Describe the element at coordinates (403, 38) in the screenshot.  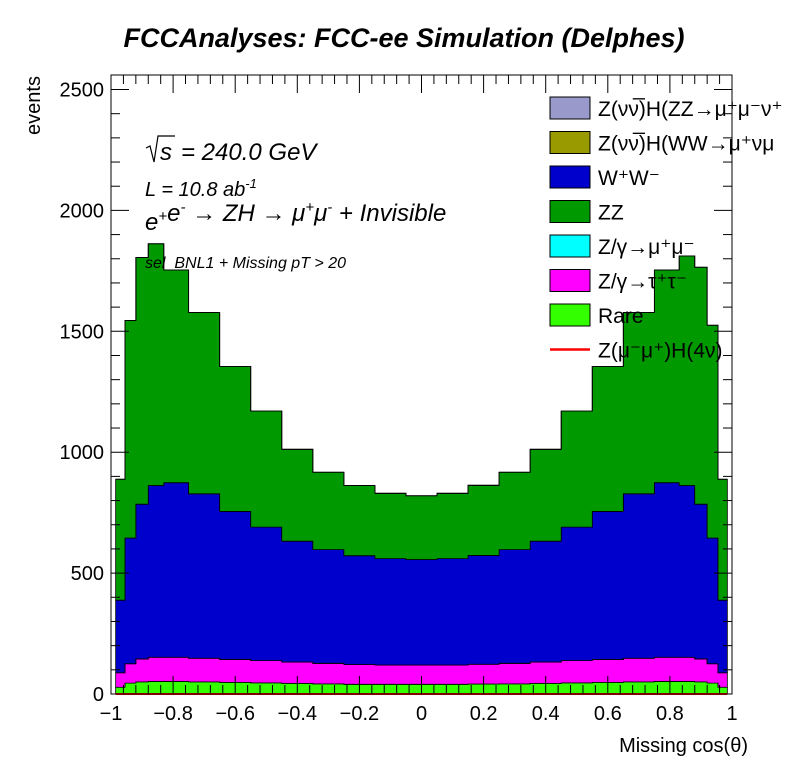
I see `chart-title: FCCAnalyses: FCC-ee Simulation (Delphes)` at that location.